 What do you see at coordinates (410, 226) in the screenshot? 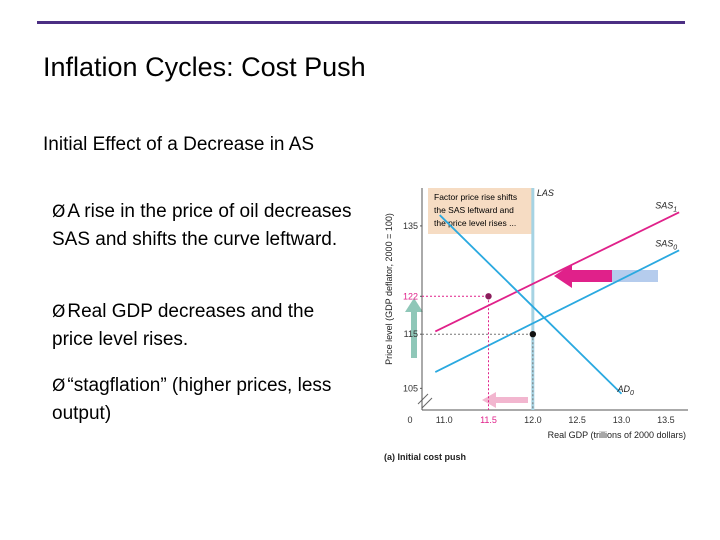
I see `y-tick-label: 135` at bounding box center [410, 226].